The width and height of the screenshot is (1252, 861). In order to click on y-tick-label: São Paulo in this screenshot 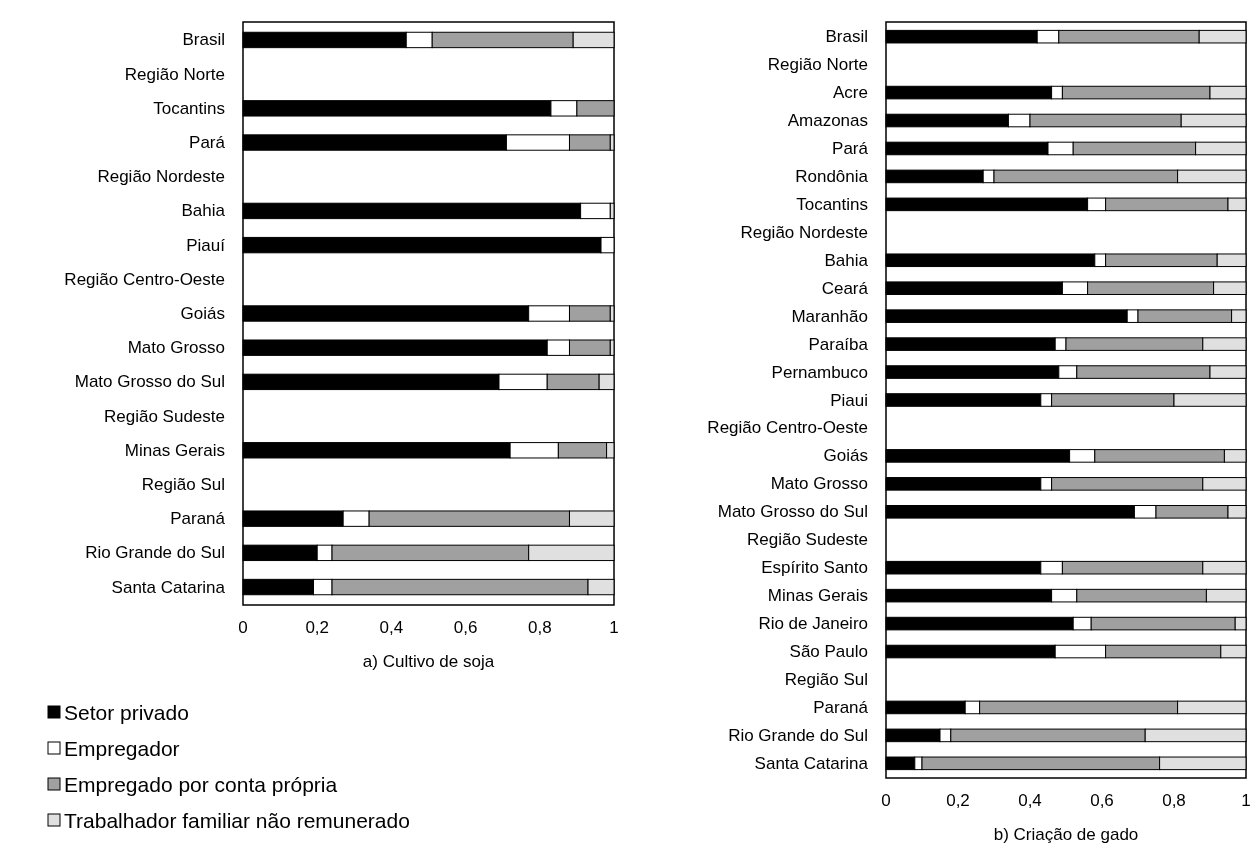, I will do `click(828, 652)`.